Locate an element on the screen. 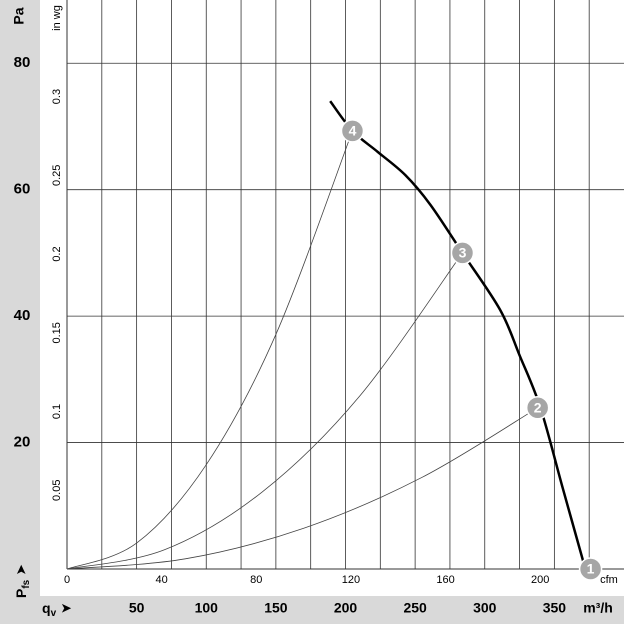 The image size is (624, 624). symbol-letter: P is located at coordinates (21, 593).